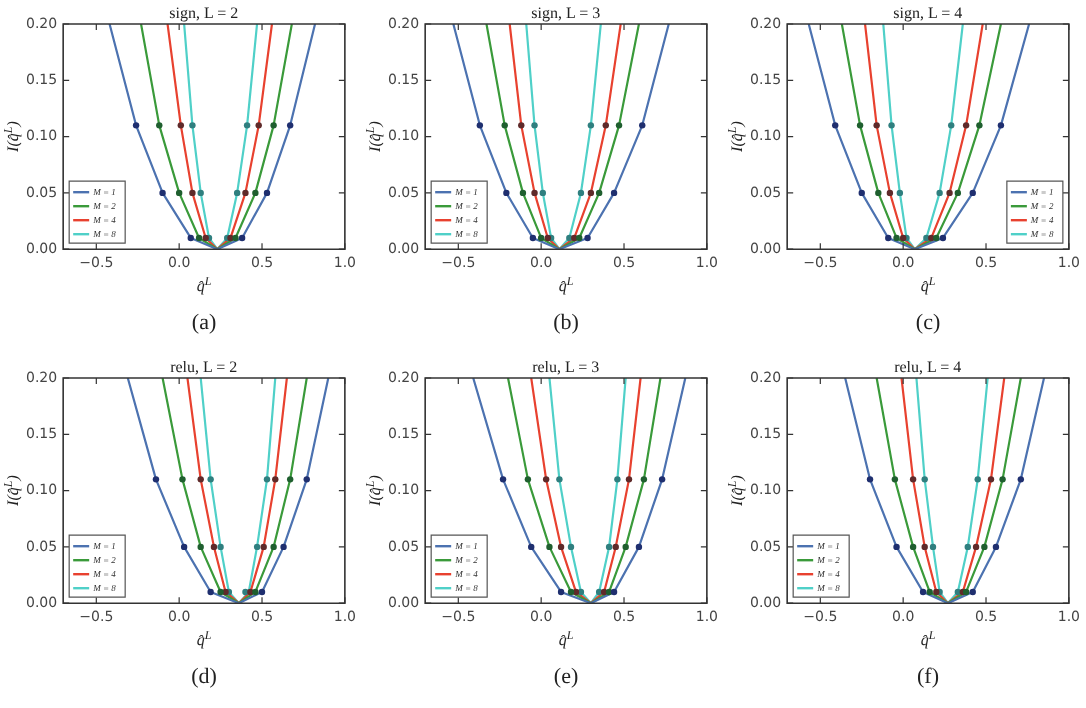 This screenshot has height=708, width=1086. I want to click on text: (d), so click(204, 676).